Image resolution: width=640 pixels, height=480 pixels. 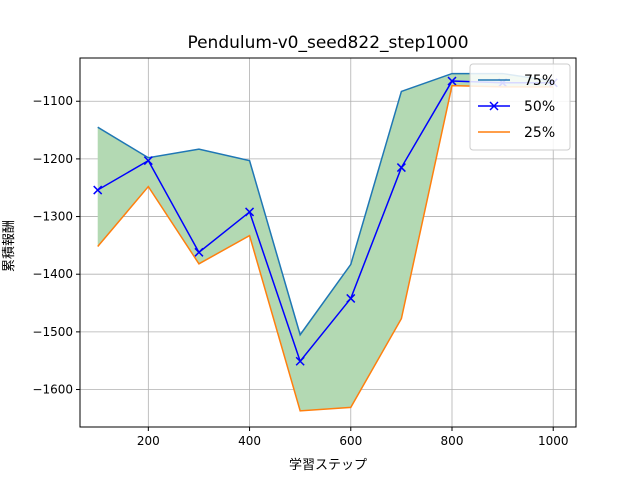 I want to click on legend: 75% 50% 25%, so click(x=520, y=107).